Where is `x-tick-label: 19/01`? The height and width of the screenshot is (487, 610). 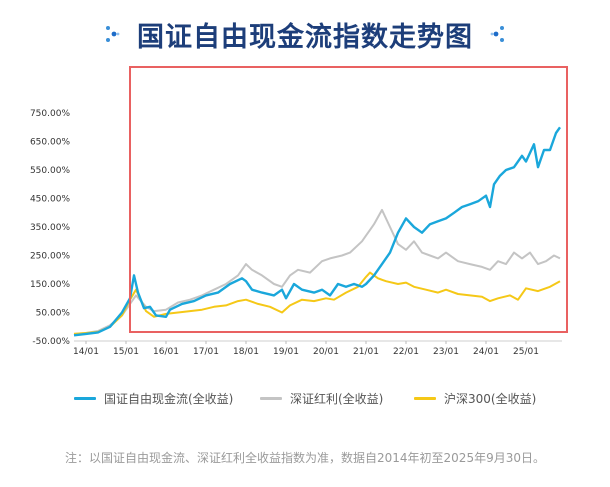 x-tick-label: 19/01 is located at coordinates (286, 352).